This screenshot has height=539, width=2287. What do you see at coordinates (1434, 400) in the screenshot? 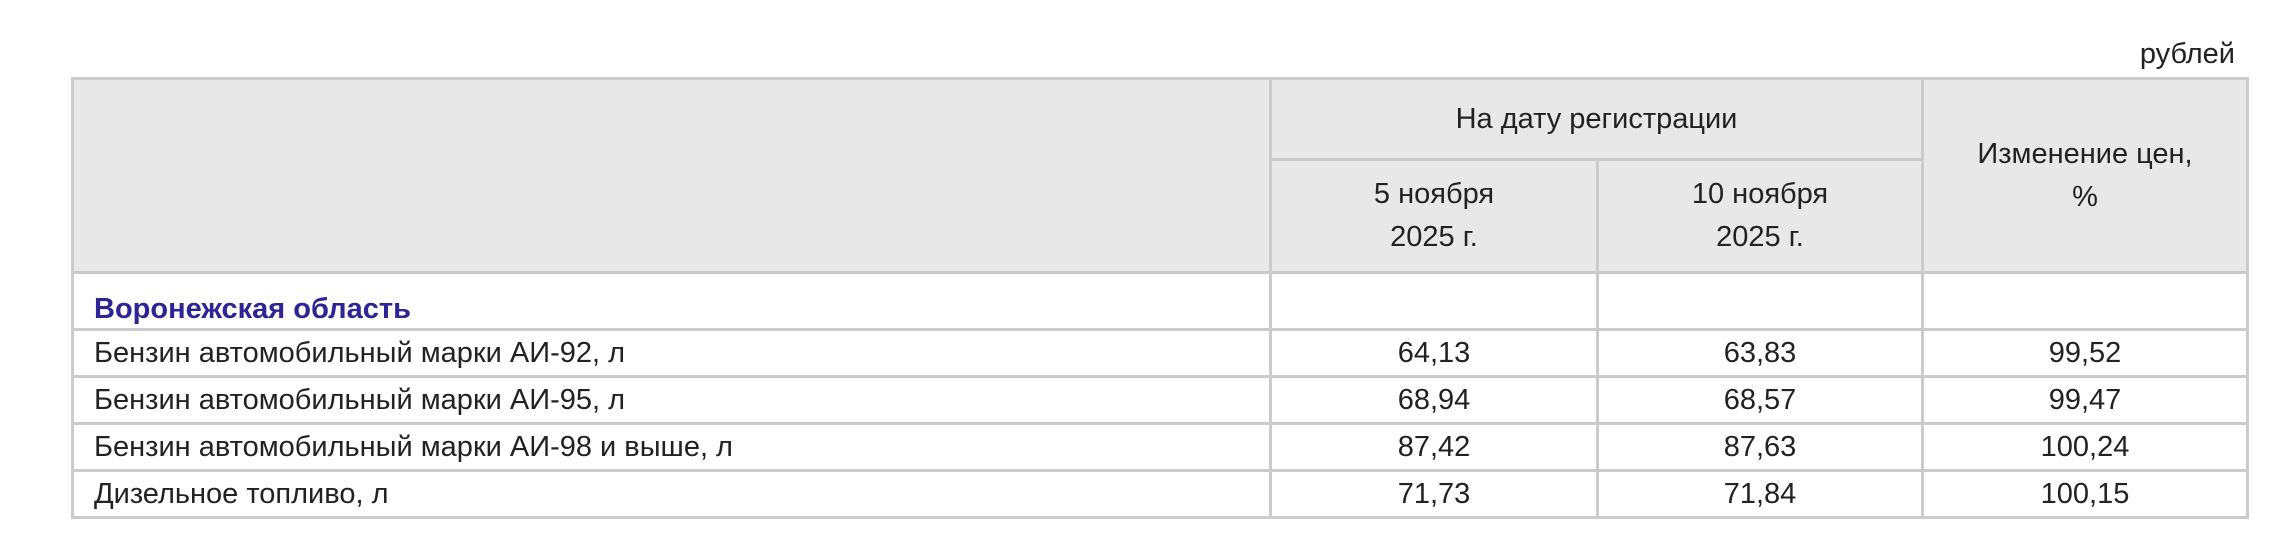
I see `price-date-1: 68,94` at bounding box center [1434, 400].